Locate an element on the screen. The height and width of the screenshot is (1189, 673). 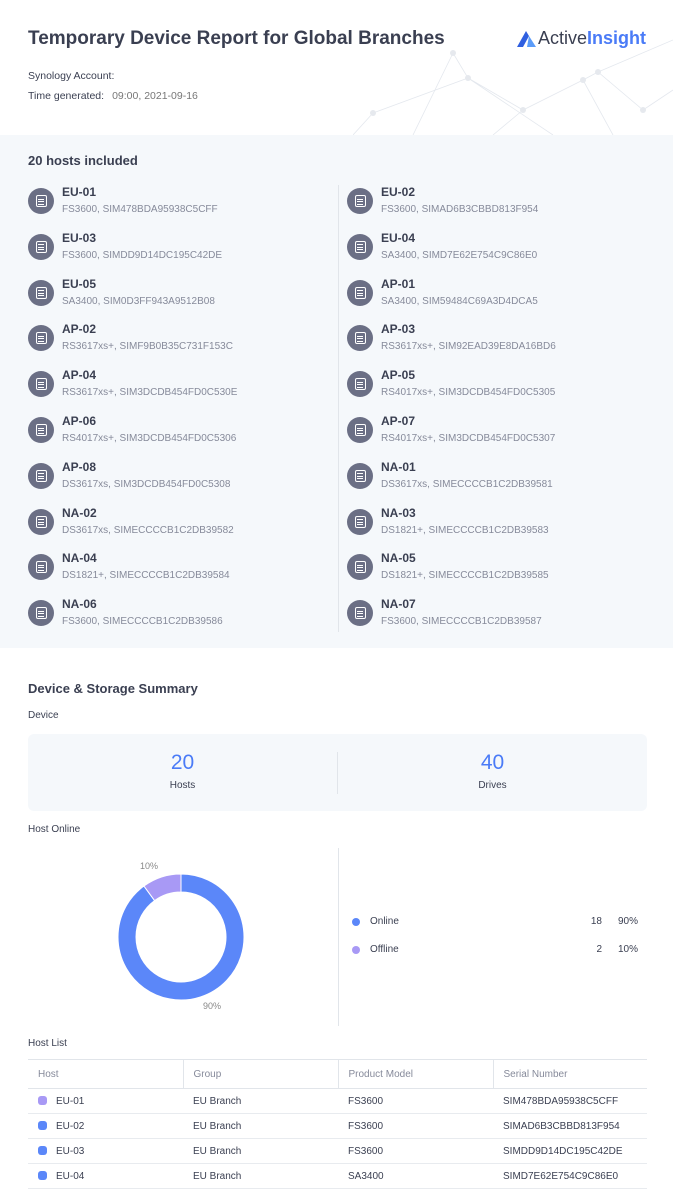
host-item: AP-06 RS4017xs+, SIM3DCDB454FD0C5306 is located at coordinates (178, 429).